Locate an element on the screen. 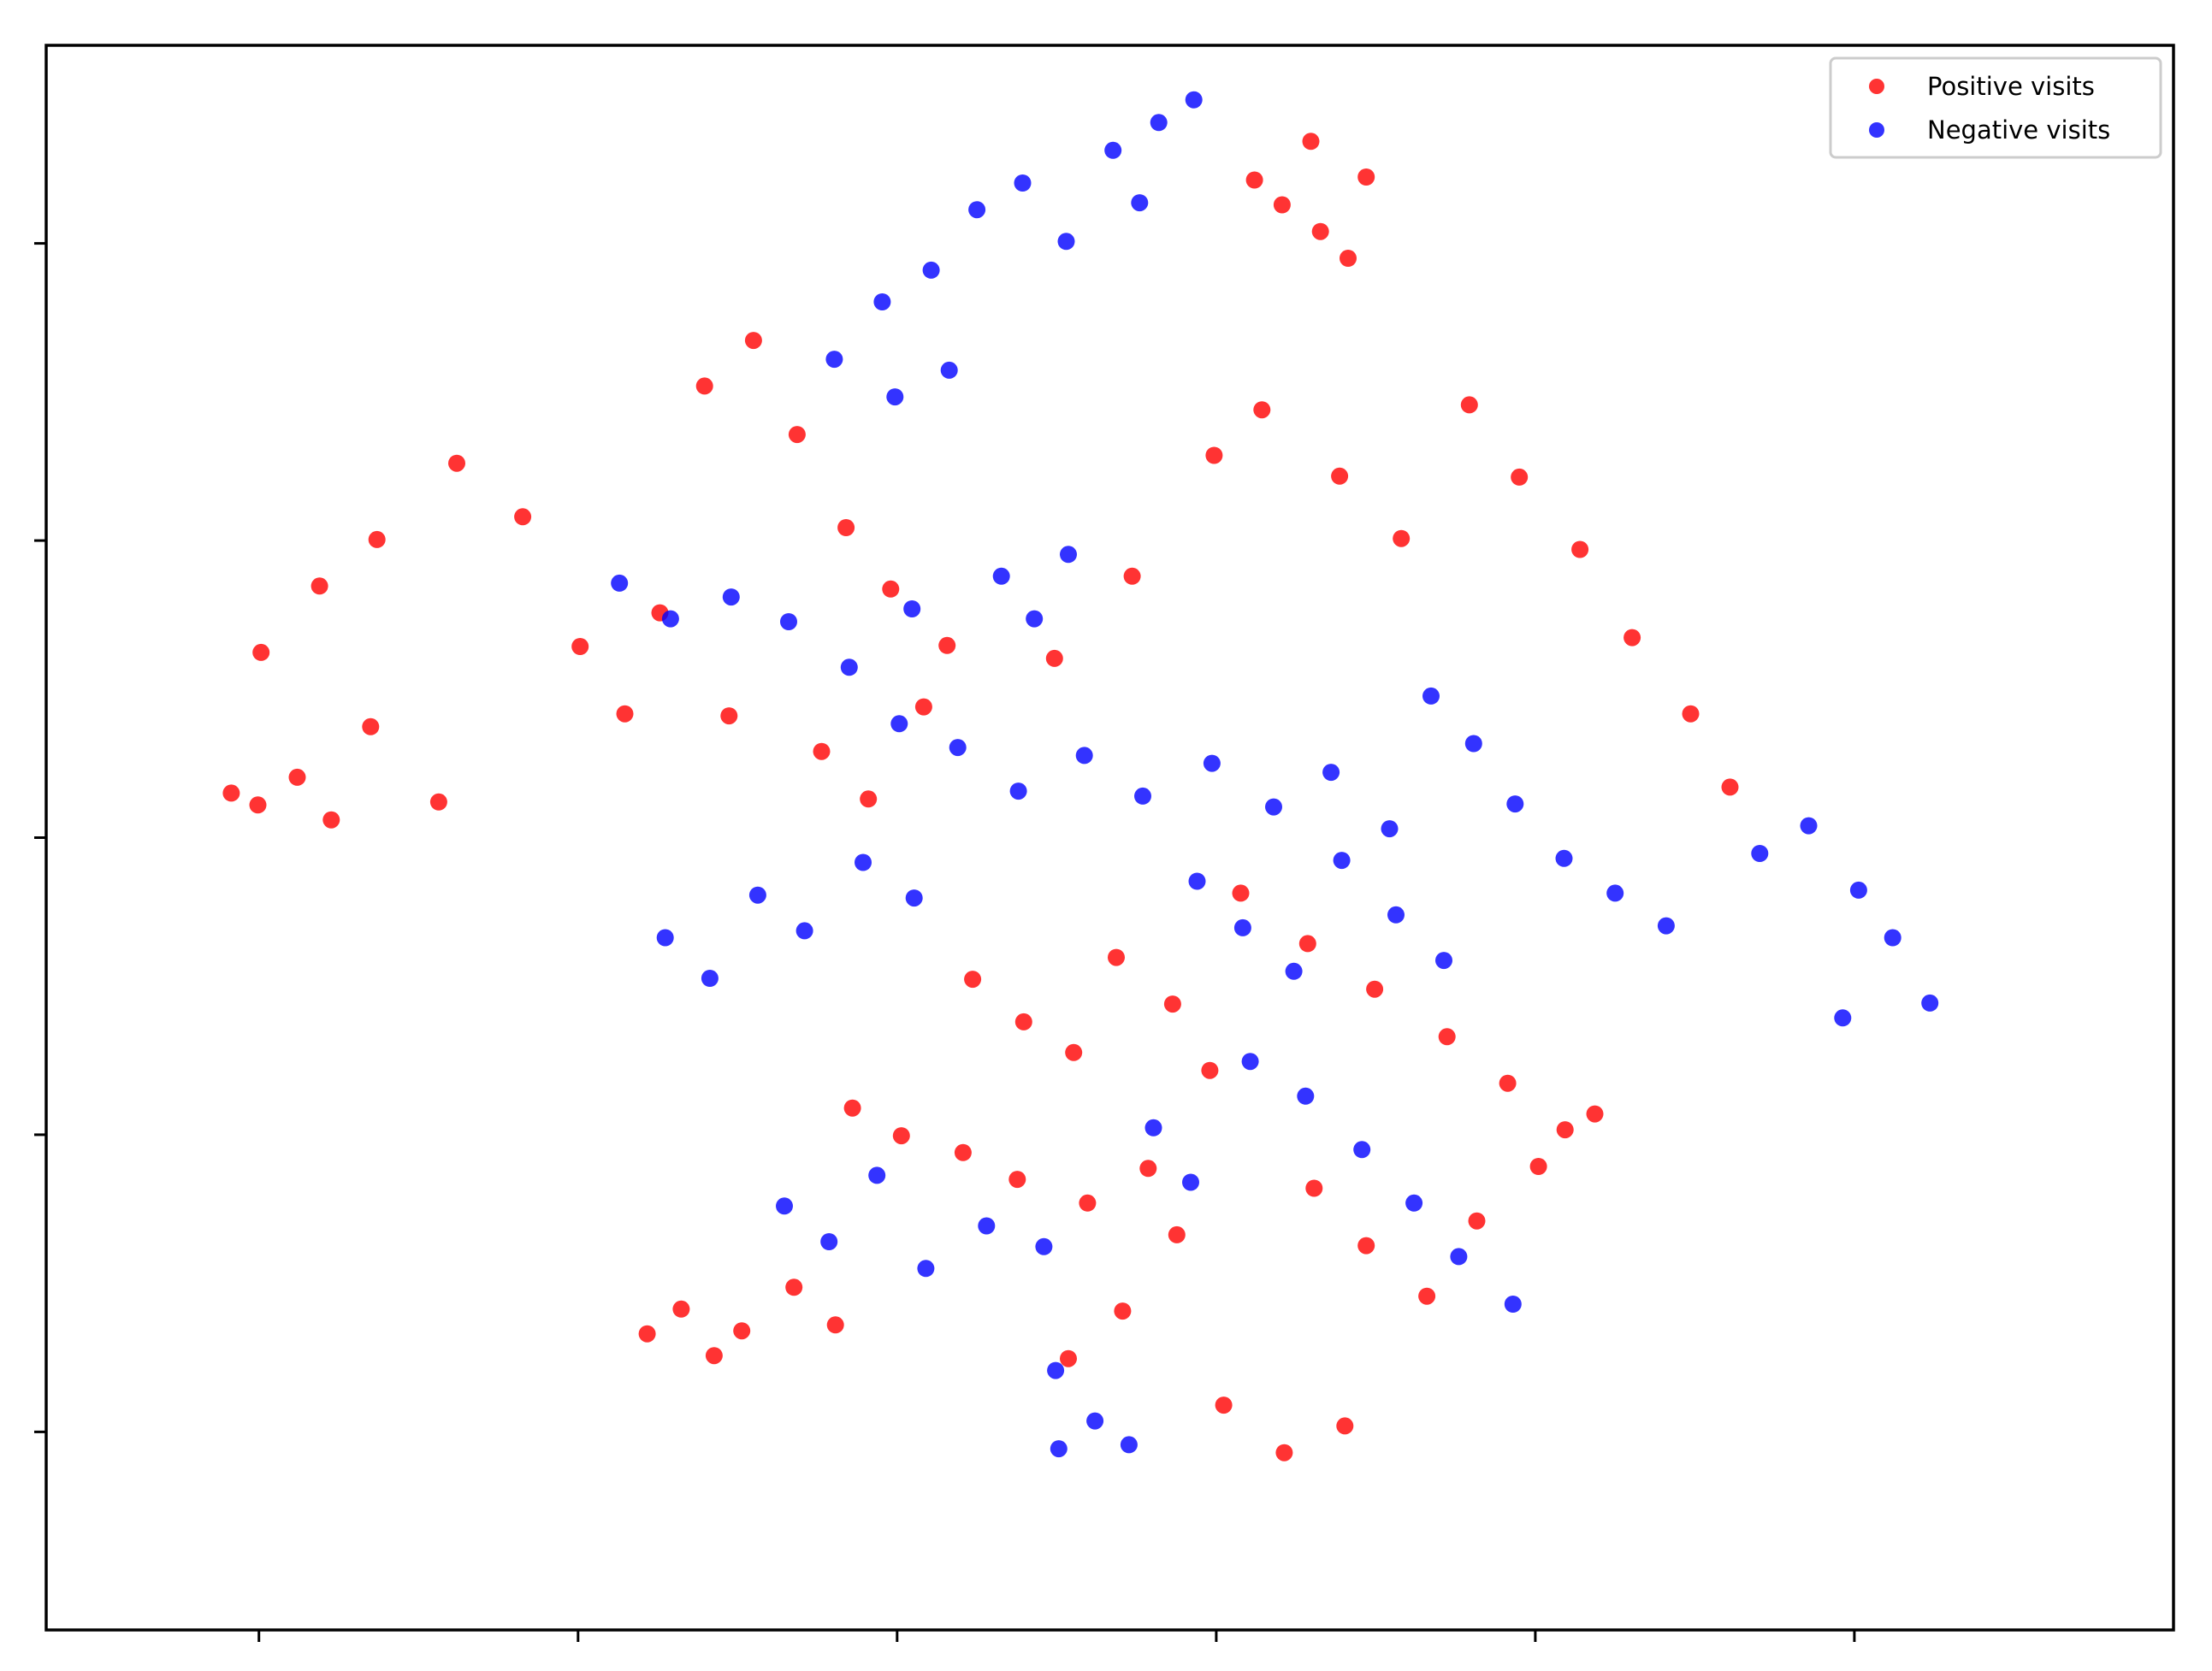 This screenshot has width=2212, height=1671. legend-box is located at coordinates (1995, 107).